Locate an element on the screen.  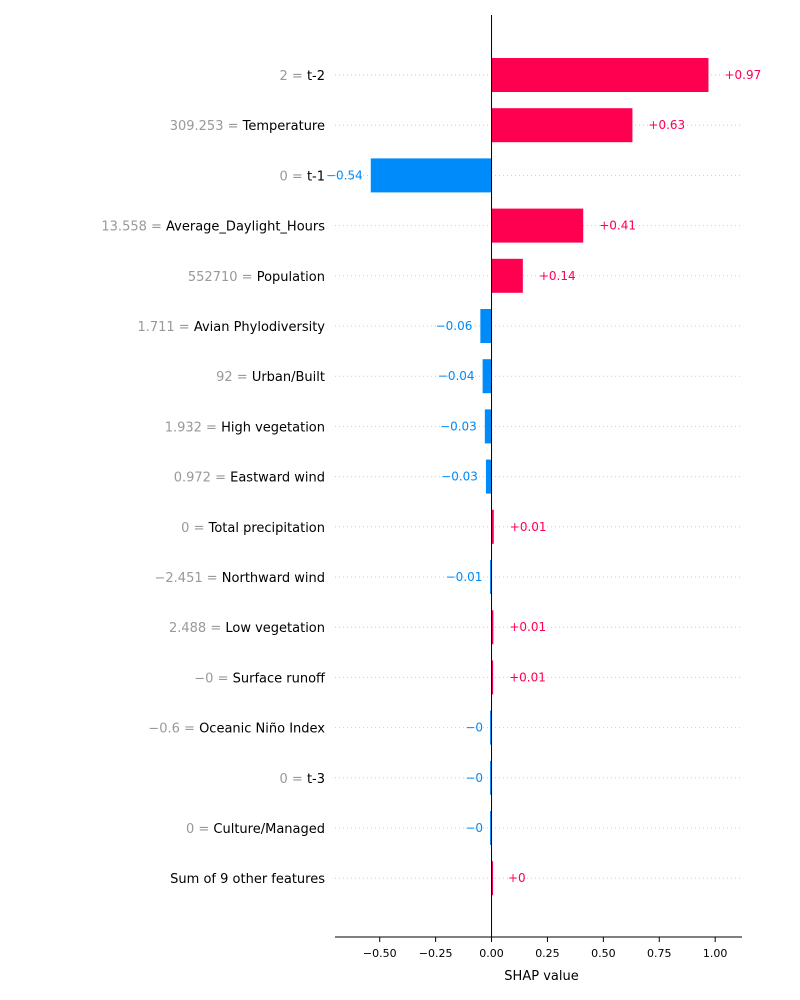
feature-name: Total precipitation is located at coordinates (266, 528).